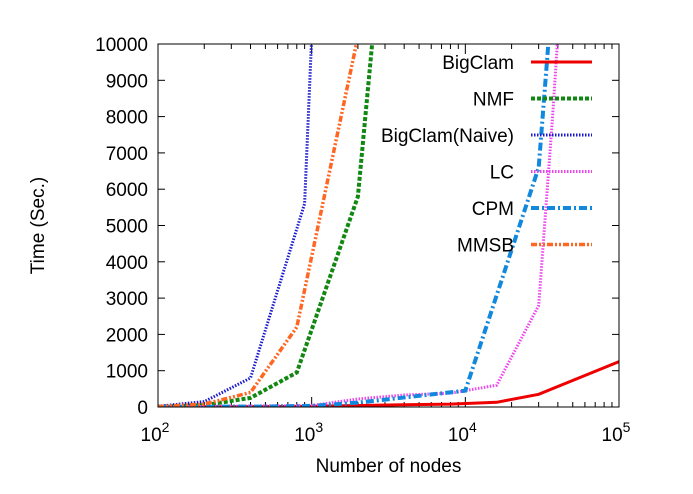 The height and width of the screenshot is (494, 693). Describe the element at coordinates (127, 190) in the screenshot. I see `y-tick-label: 6000` at that location.